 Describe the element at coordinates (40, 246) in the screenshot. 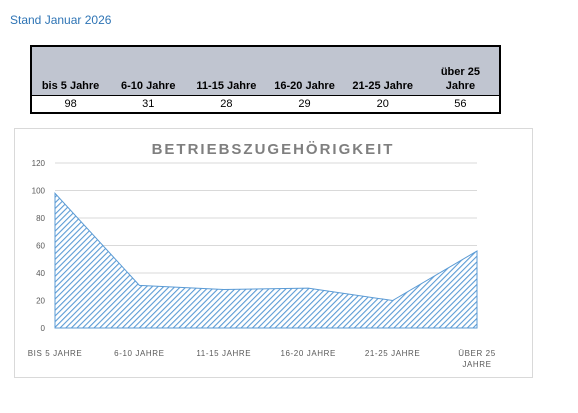

I see `y-tick-label: 60` at that location.